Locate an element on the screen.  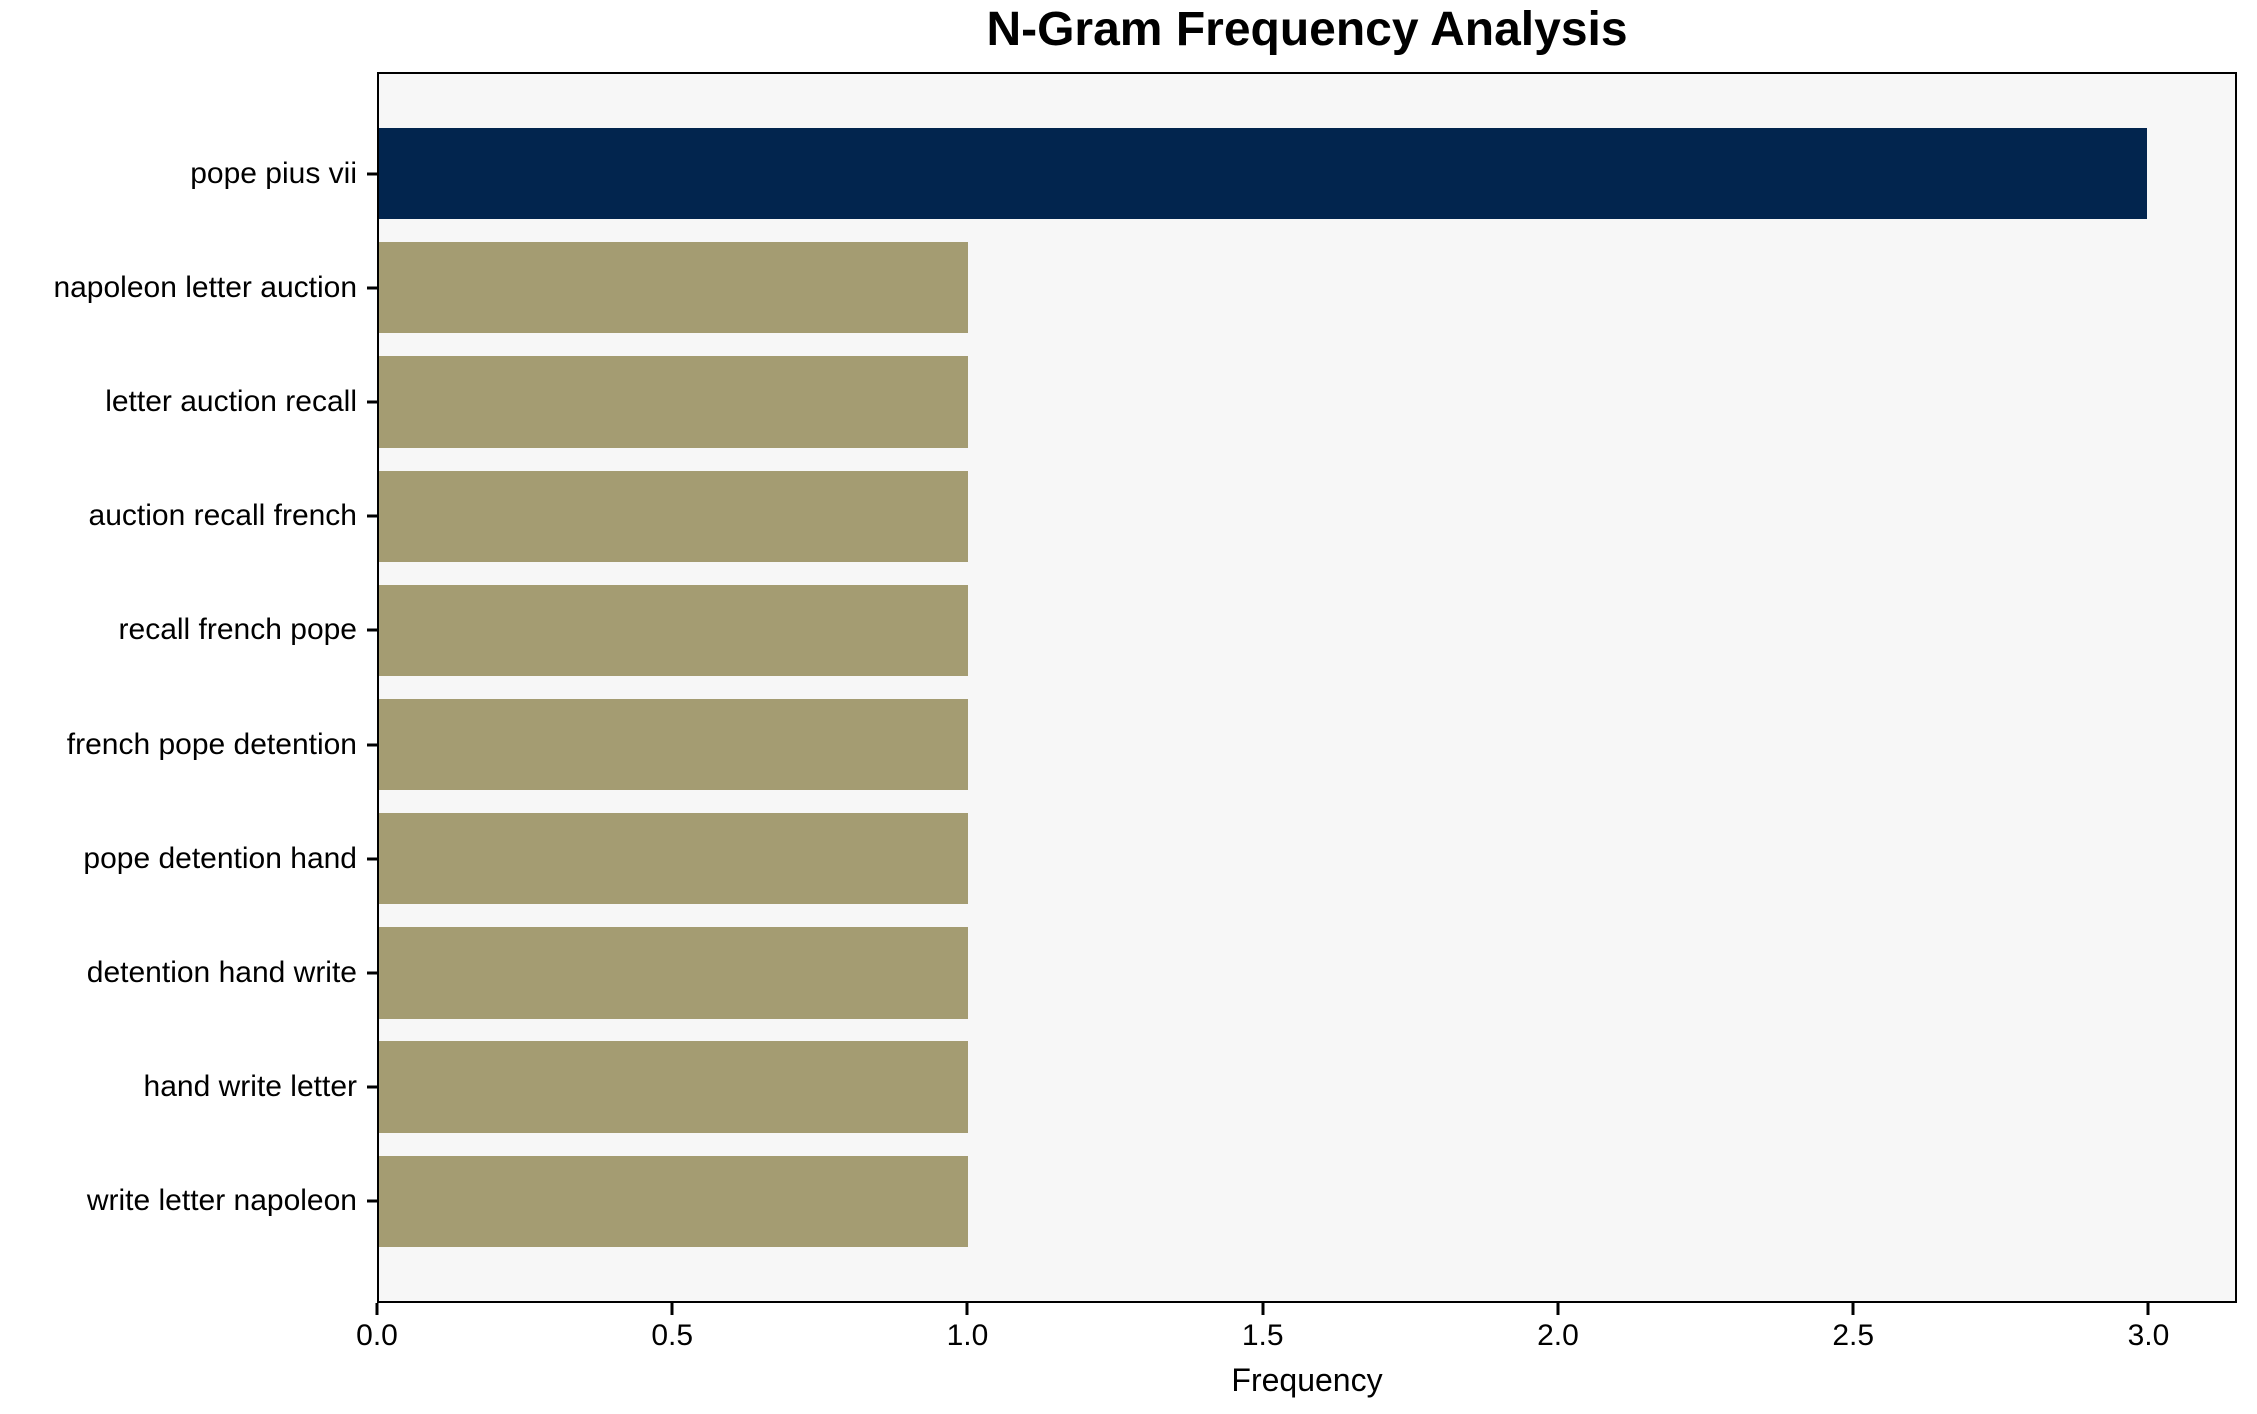
x-tick-label: 1.0 is located at coordinates (967, 1335).